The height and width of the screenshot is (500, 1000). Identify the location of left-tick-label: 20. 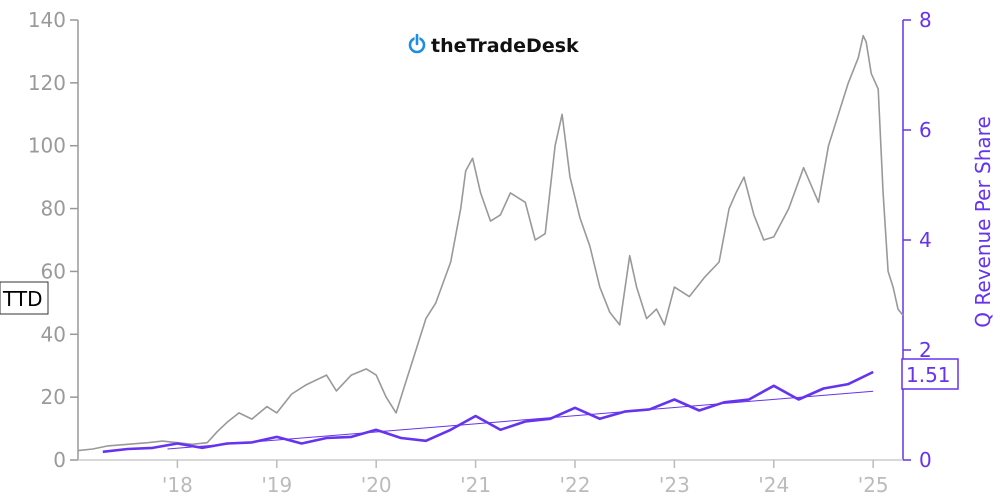
(53, 397).